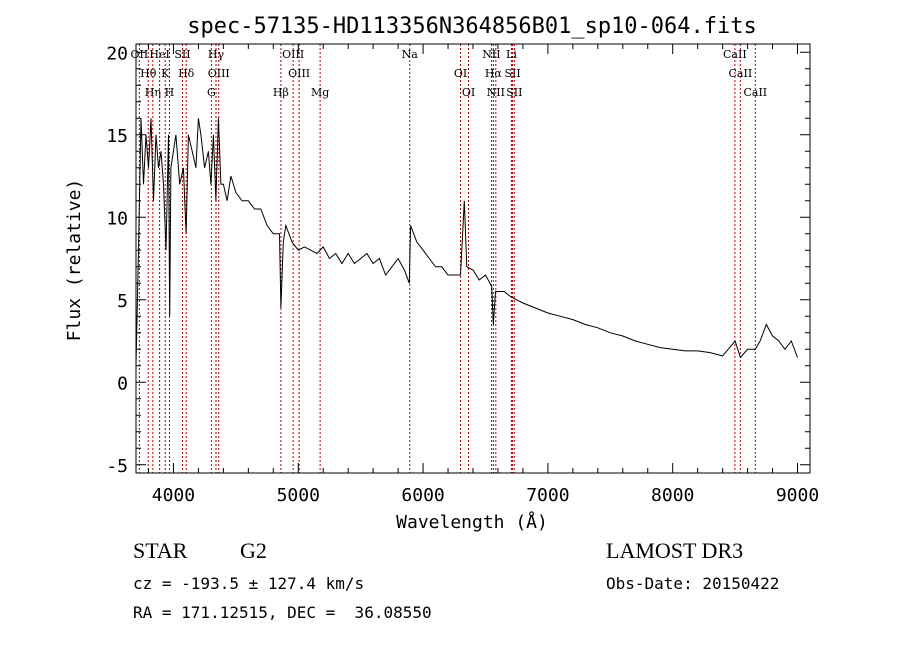 The image size is (900, 649). What do you see at coordinates (74, 260) in the screenshot?
I see `y-axis-label: Flux (relative)` at bounding box center [74, 260].